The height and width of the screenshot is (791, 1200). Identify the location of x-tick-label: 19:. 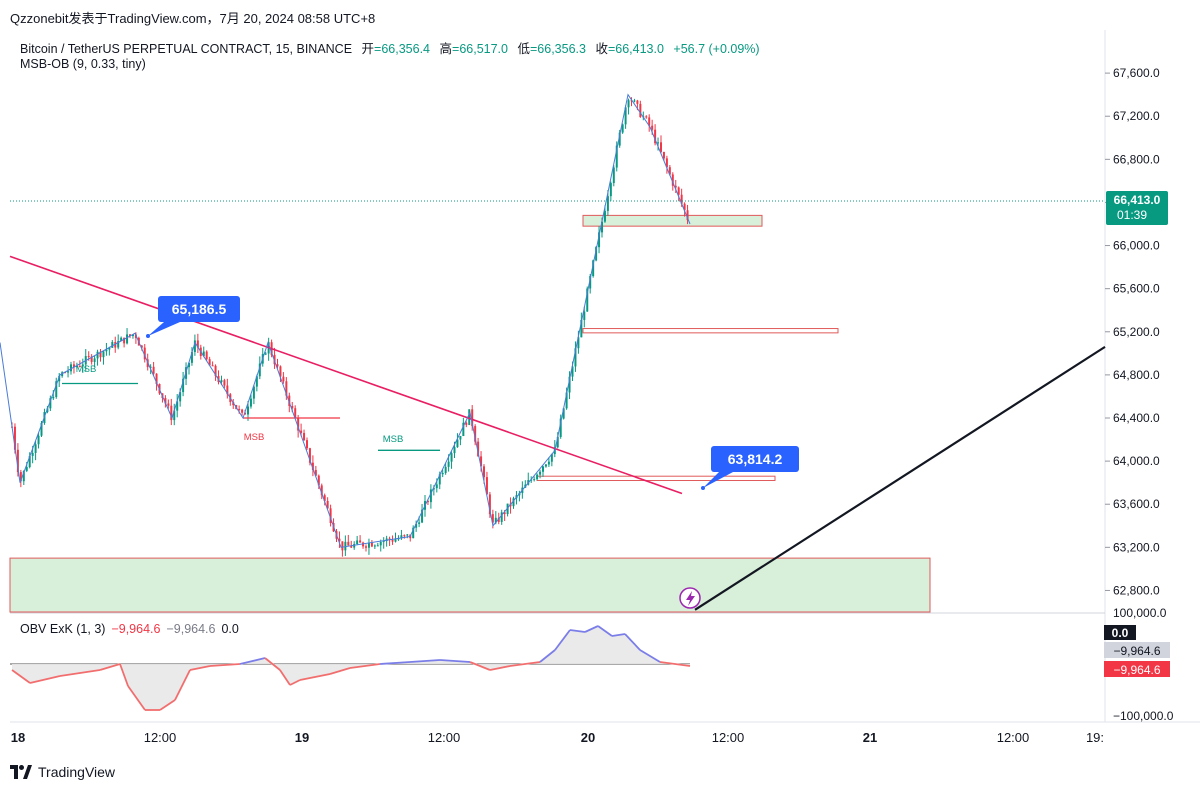
(1095, 737).